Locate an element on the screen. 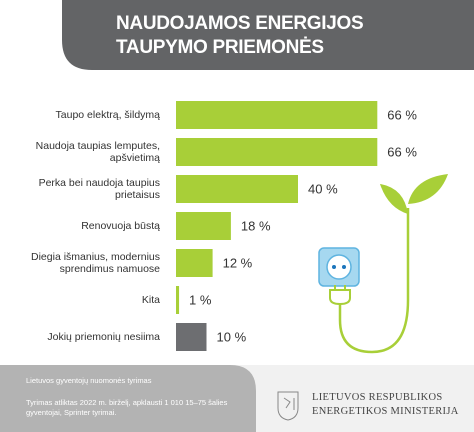 The height and width of the screenshot is (432, 474). ministry-name: ENERGETIKOS MINISTERIJA is located at coordinates (385, 411).